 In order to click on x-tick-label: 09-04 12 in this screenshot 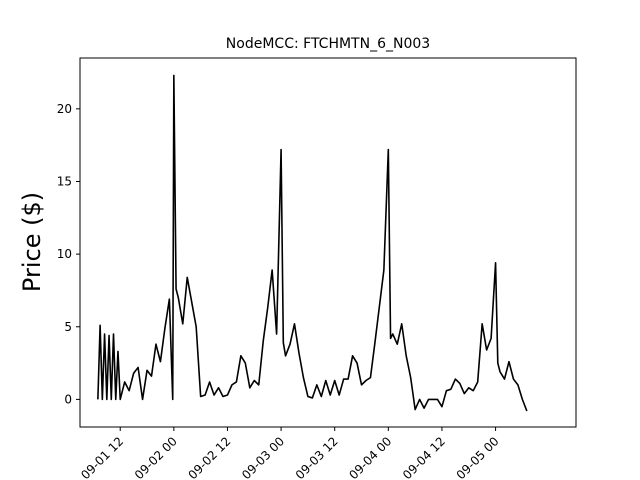, I will do `click(424, 457)`.